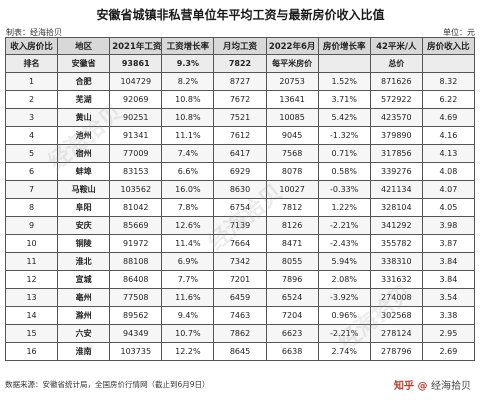 This screenshot has width=481, height=400. Describe the element at coordinates (344, 46) in the screenshot. I see `column-header: 房价增长率` at that location.